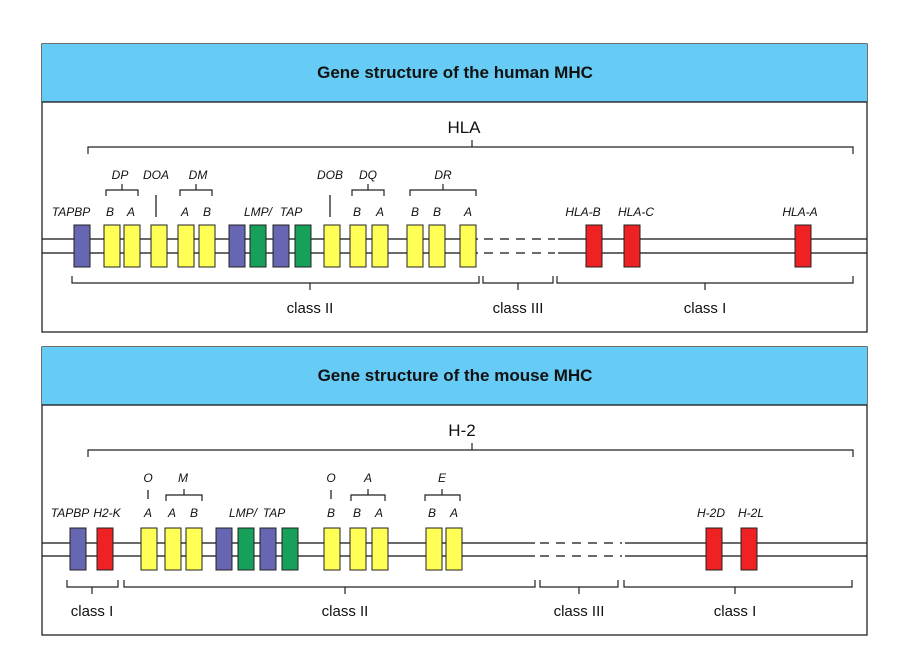  What do you see at coordinates (171, 513) in the screenshot?
I see `ma-label: A` at bounding box center [171, 513].